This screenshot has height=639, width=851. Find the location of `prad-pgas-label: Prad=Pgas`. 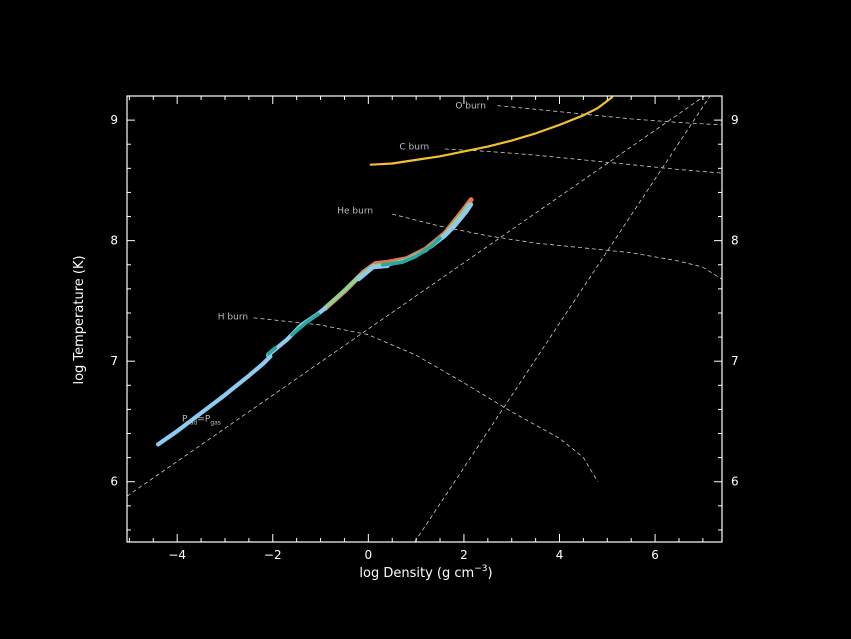

prad-pgas-label: Prad=Pgas is located at coordinates (201, 420).